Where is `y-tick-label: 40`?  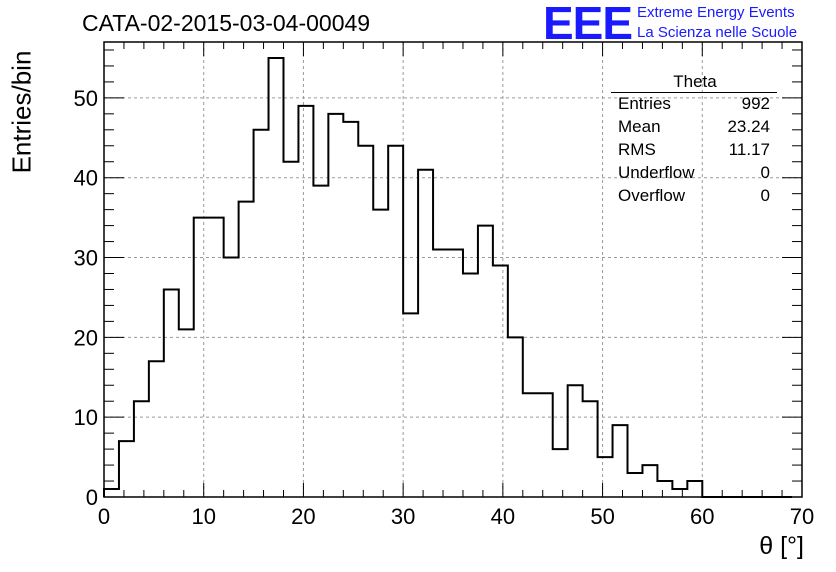
y-tick-label: 40 is located at coordinates (86, 178).